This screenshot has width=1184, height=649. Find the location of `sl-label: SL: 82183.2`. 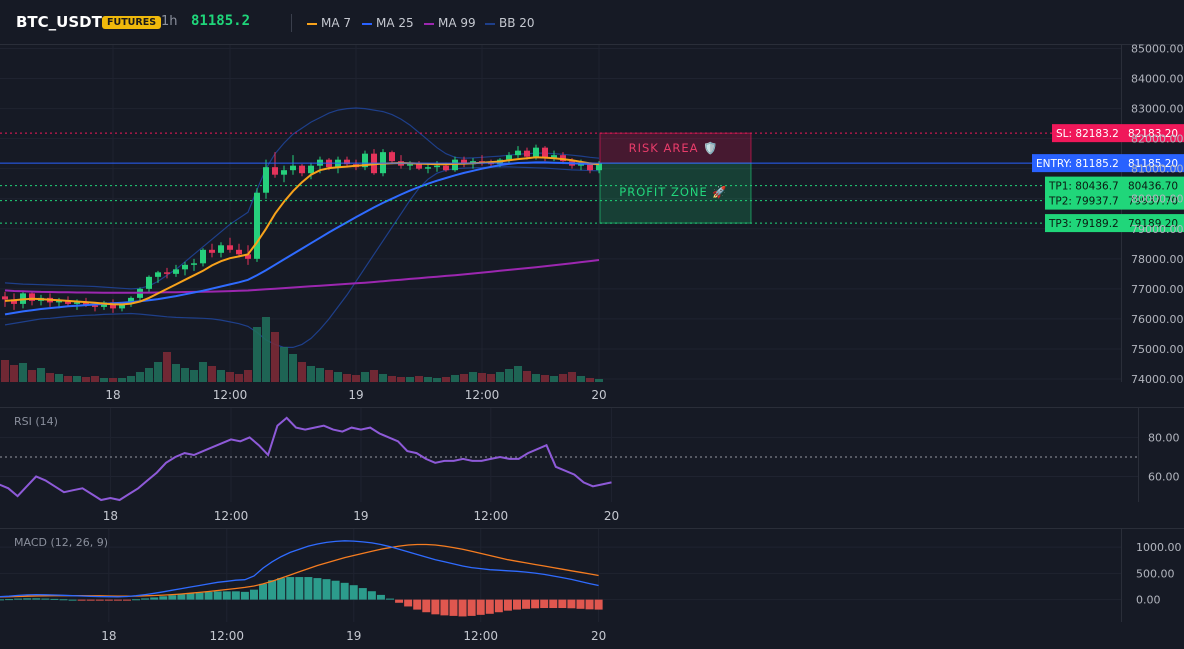

sl-label: SL: 82183.2 is located at coordinates (1087, 134).